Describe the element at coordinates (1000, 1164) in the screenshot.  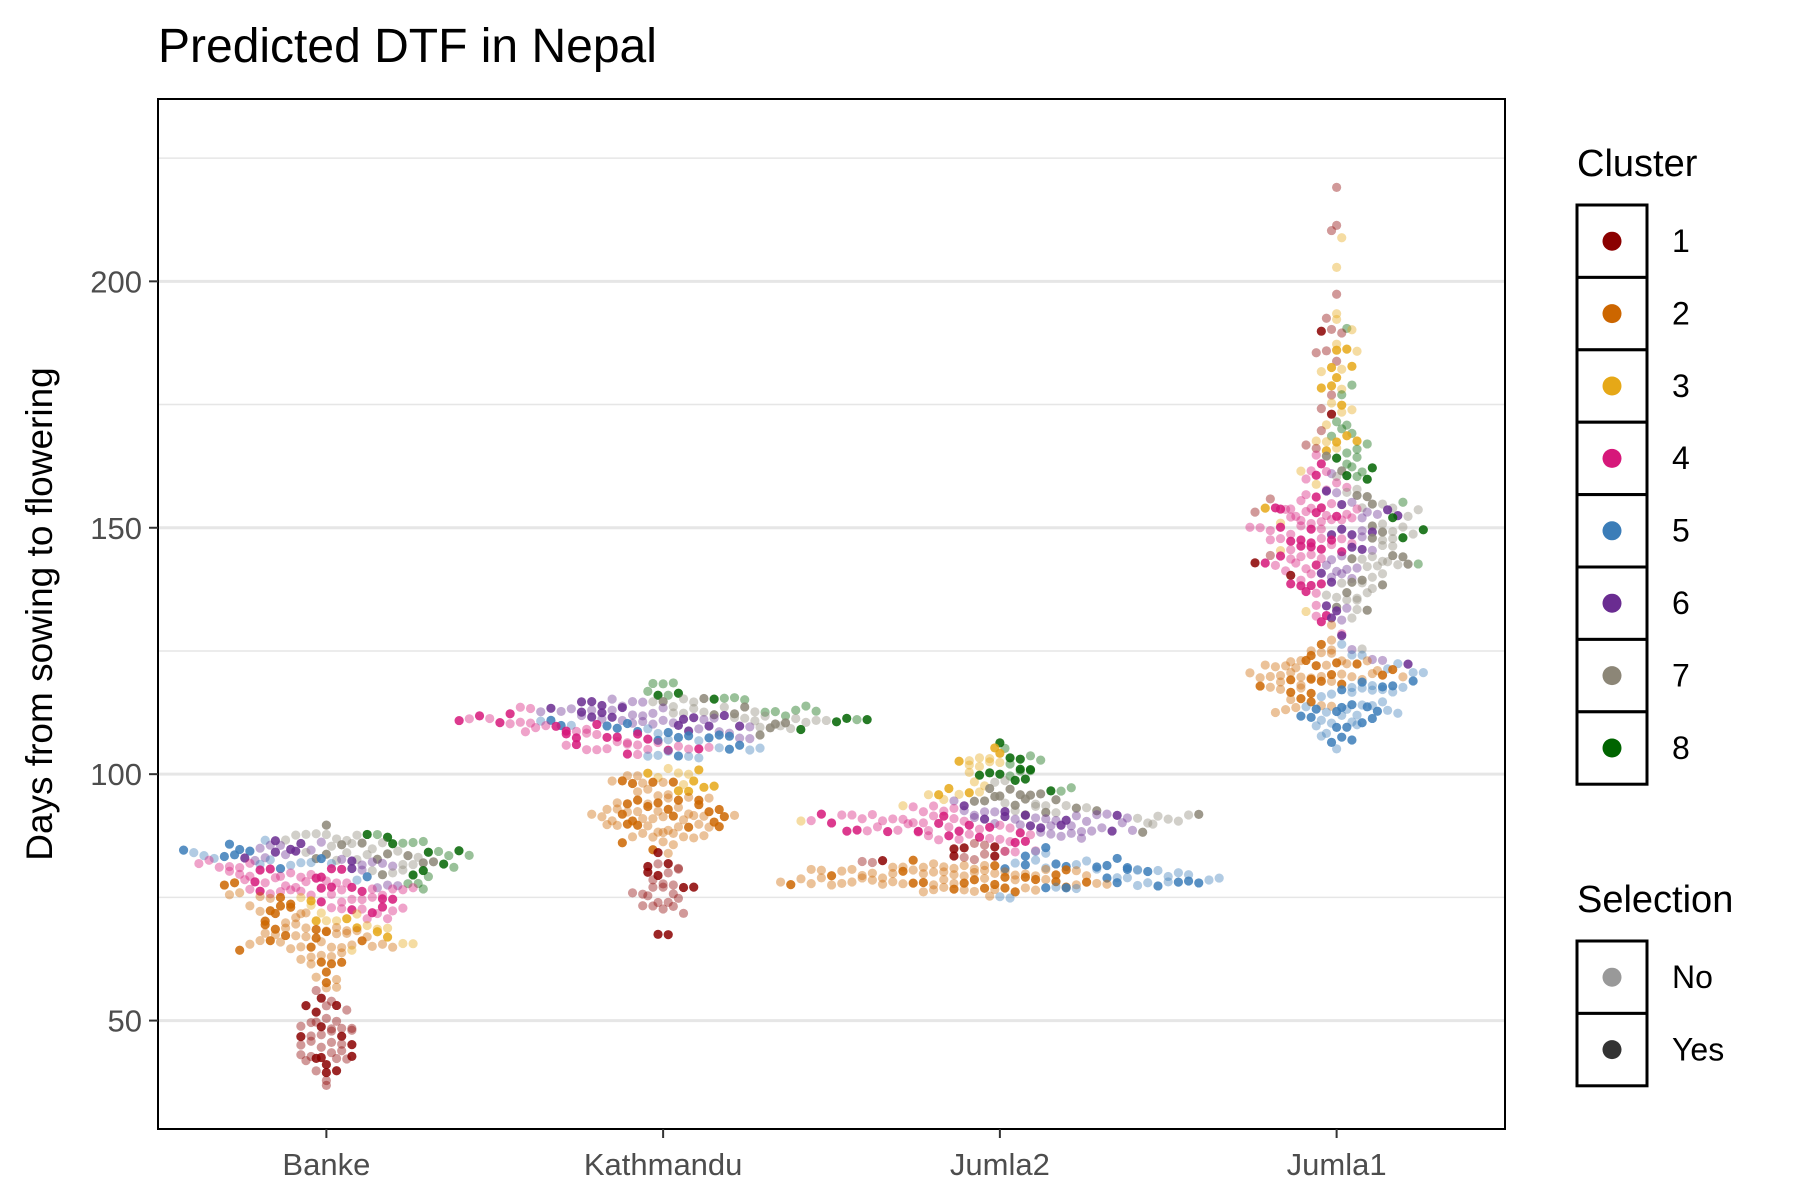
I see `x-tick-label: Jumla2` at that location.